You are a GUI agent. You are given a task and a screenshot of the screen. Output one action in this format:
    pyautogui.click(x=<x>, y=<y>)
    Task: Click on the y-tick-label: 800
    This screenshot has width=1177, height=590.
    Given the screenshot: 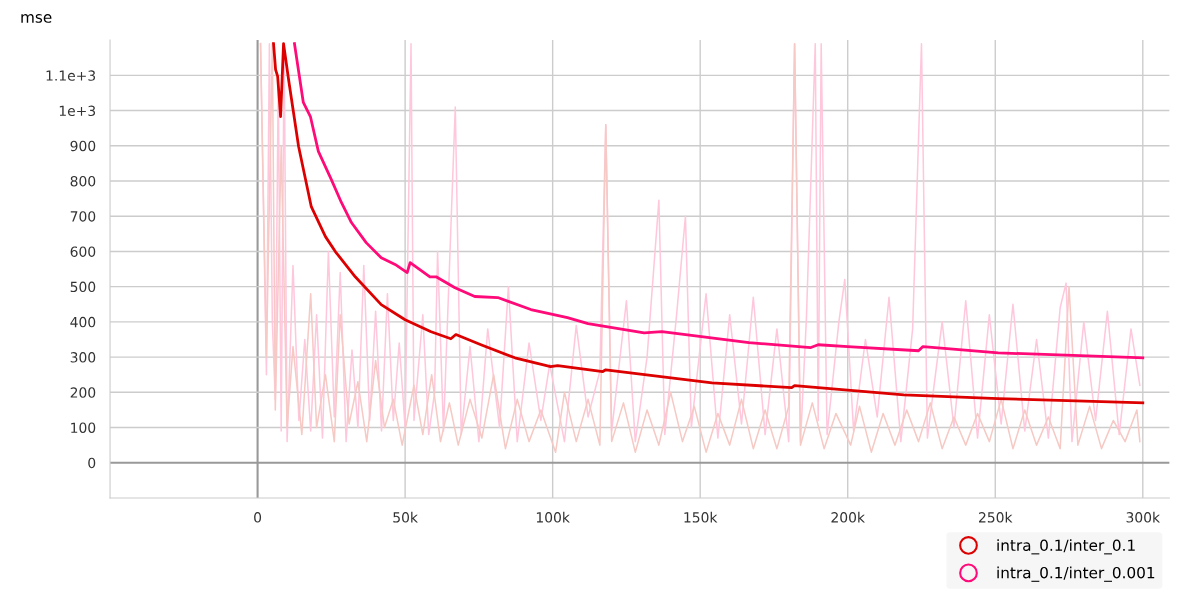 What is the action you would take?
    pyautogui.click(x=83, y=181)
    